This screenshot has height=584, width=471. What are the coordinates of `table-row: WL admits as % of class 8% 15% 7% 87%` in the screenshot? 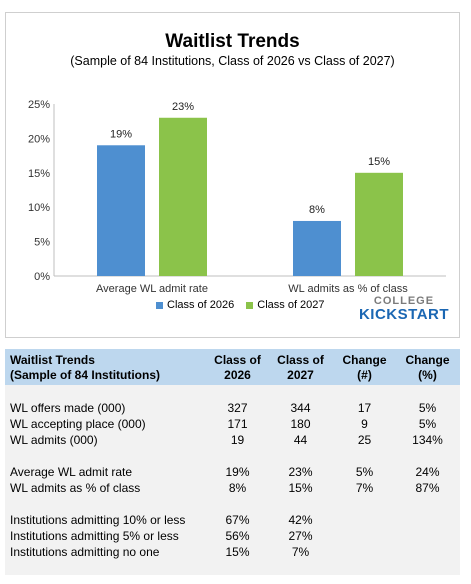 It's located at (232, 488).